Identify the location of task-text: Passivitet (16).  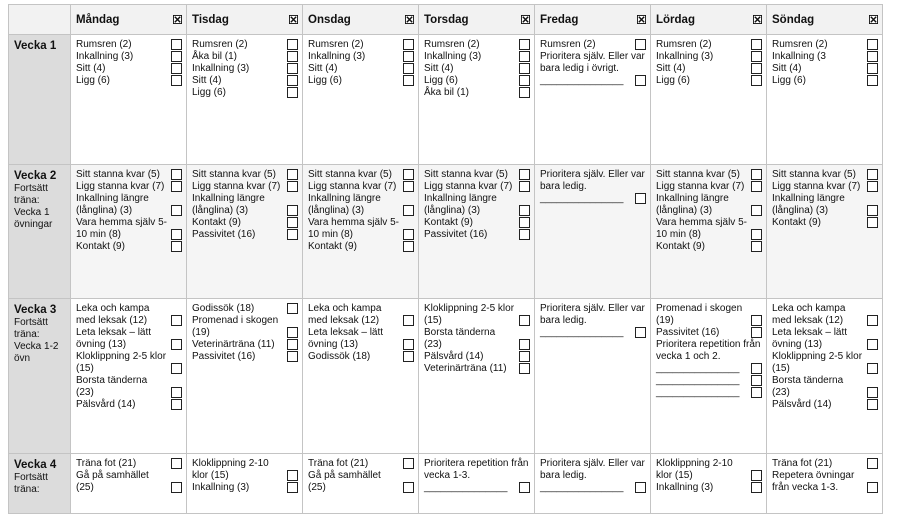
(224, 356).